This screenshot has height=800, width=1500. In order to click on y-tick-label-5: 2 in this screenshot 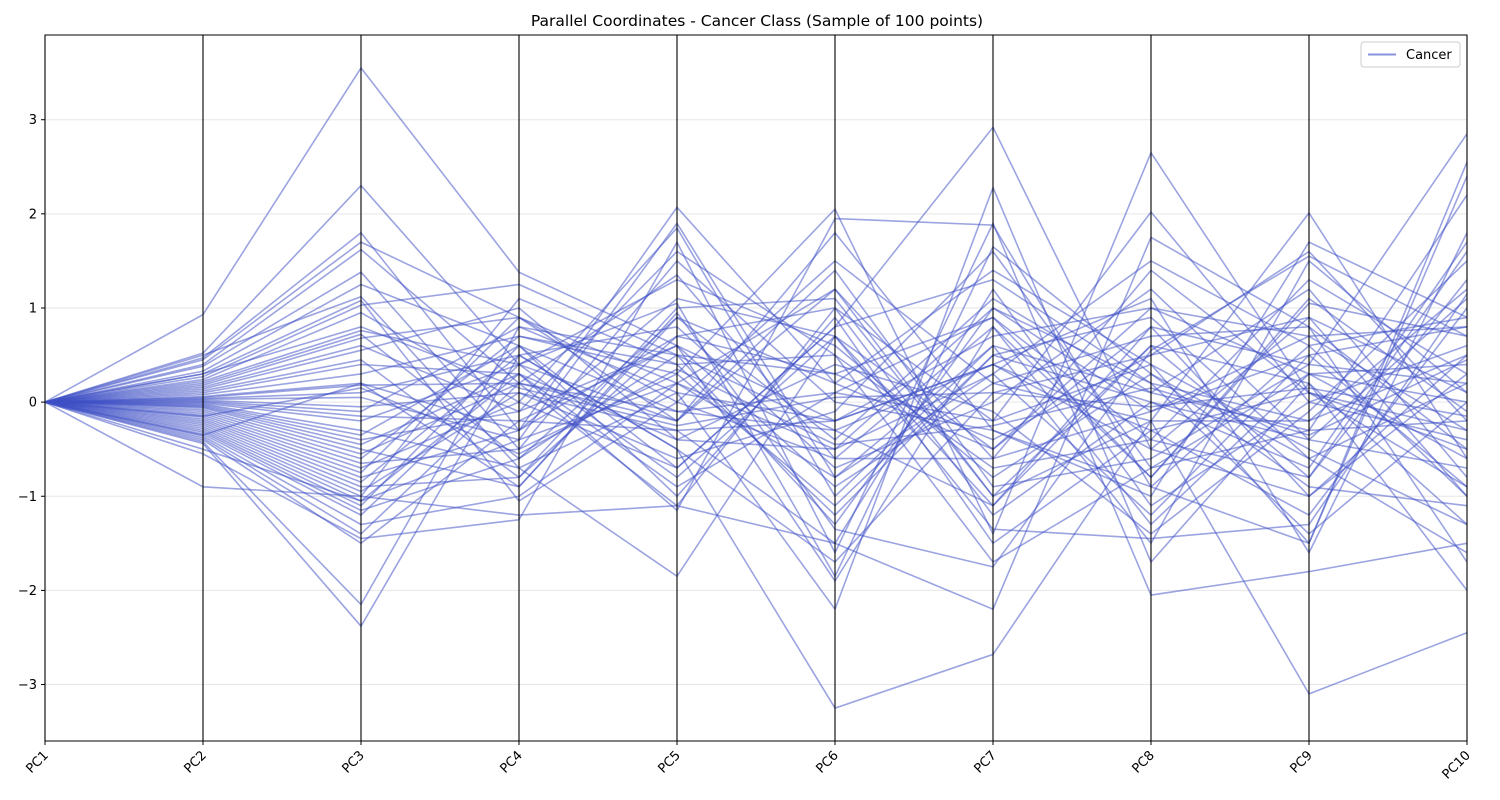, I will do `click(33, 214)`.